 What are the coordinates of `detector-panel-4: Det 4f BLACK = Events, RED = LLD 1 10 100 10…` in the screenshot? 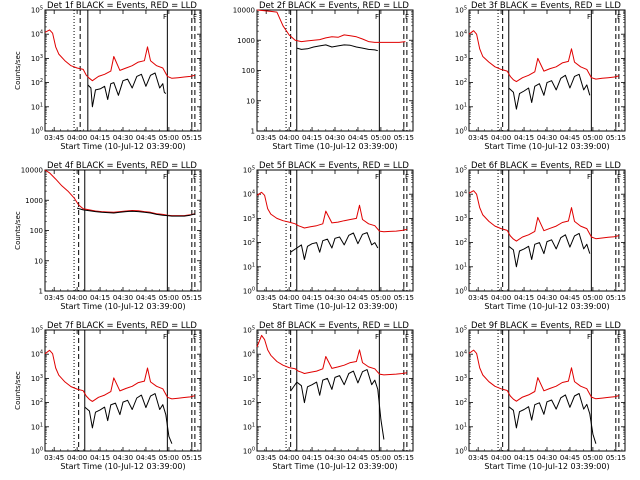 It's located at (108, 236).